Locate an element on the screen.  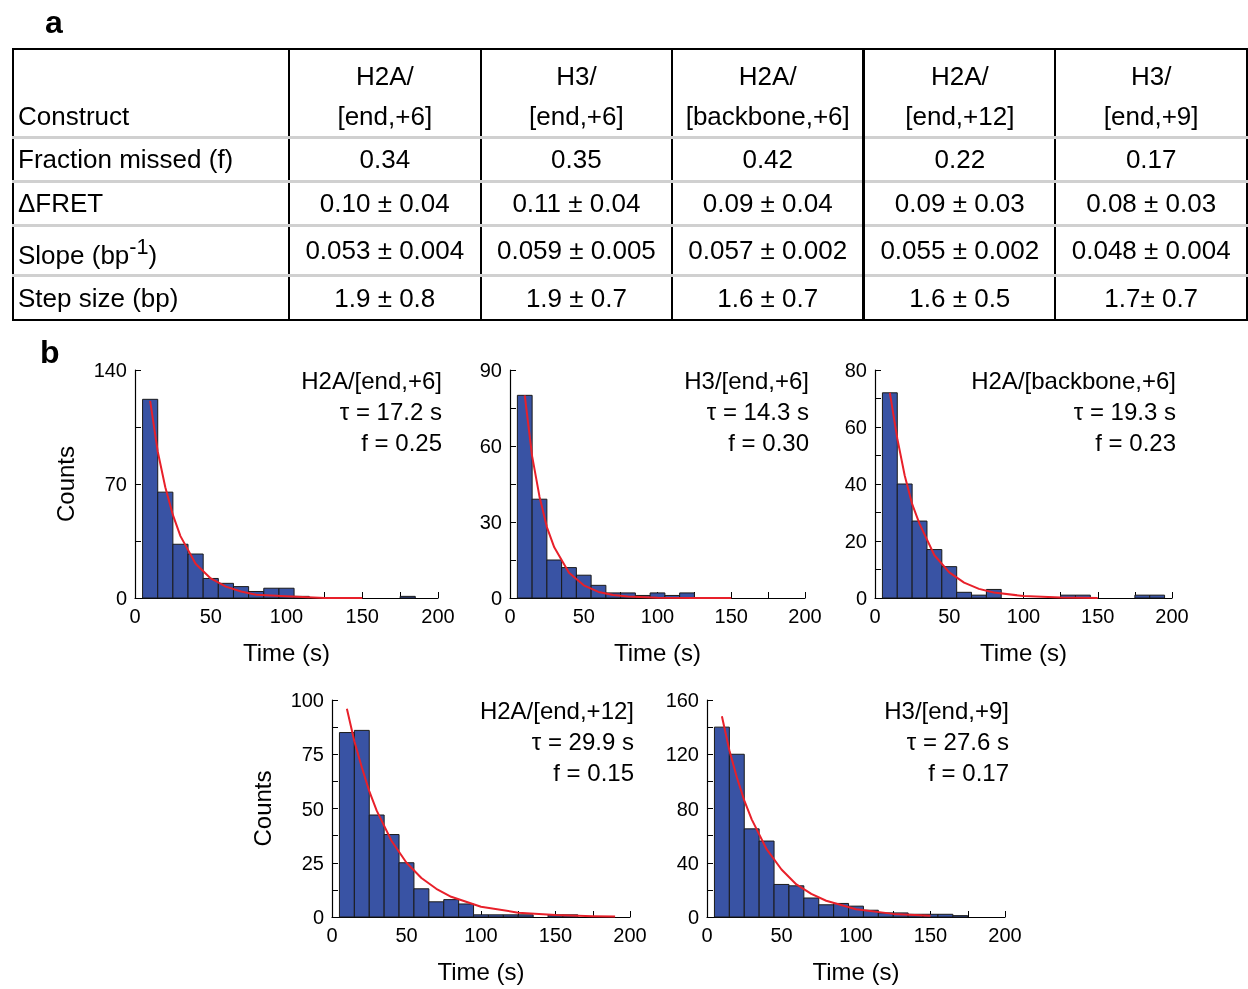
annotation: τ = 14.3 s is located at coordinates (757, 411).